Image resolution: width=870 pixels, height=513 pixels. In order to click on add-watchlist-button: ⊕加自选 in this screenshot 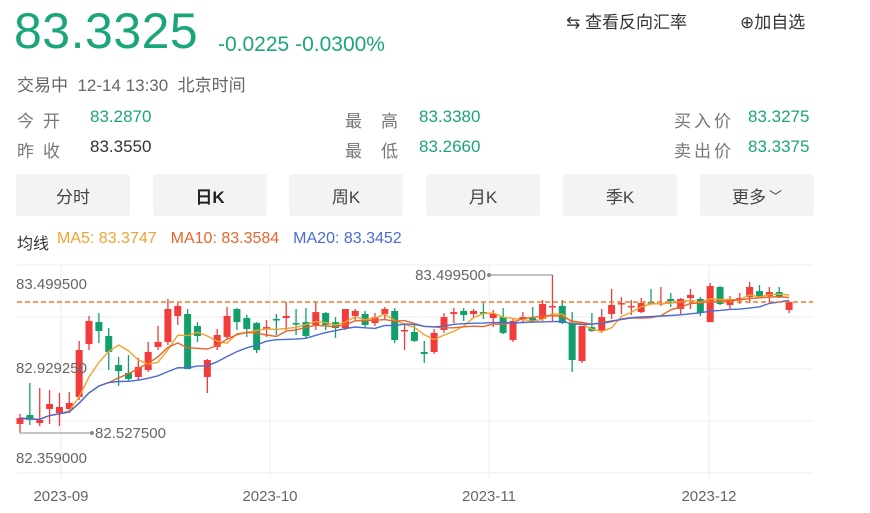, I will do `click(772, 20)`.